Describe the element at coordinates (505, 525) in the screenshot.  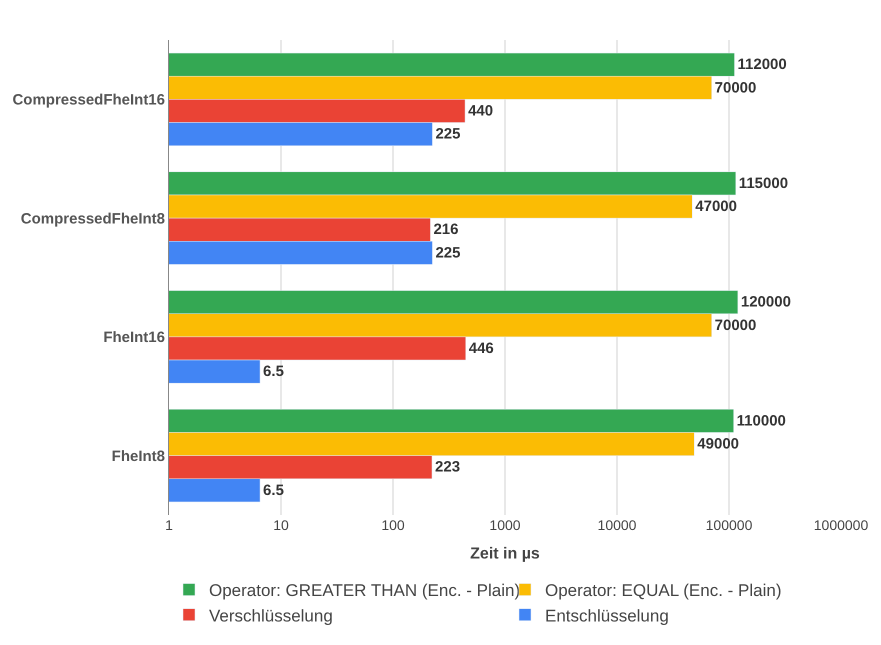
I see `x-tick-label: 1000` at that location.